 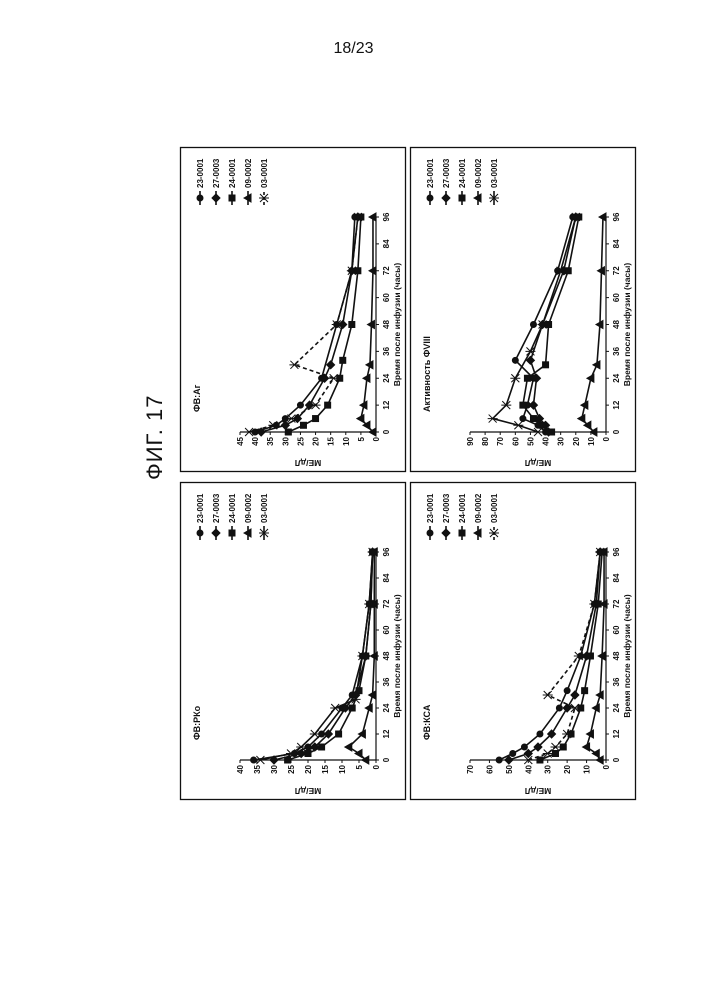 What do you see at coordinates (538, 791) in the screenshot?
I see `y-axis-label: МЕ/дЛ` at bounding box center [538, 791].